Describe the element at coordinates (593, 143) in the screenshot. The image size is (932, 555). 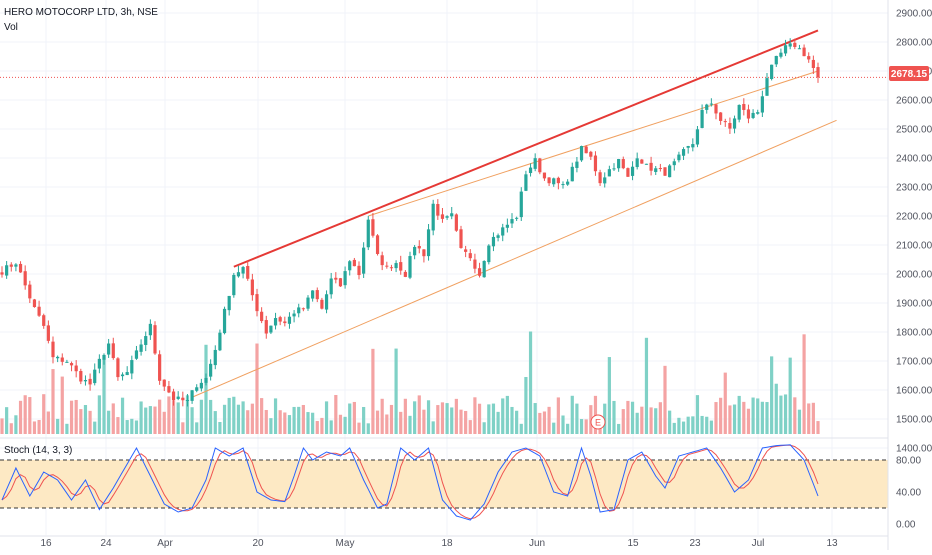
I see `channel-upper-trendline` at that location.